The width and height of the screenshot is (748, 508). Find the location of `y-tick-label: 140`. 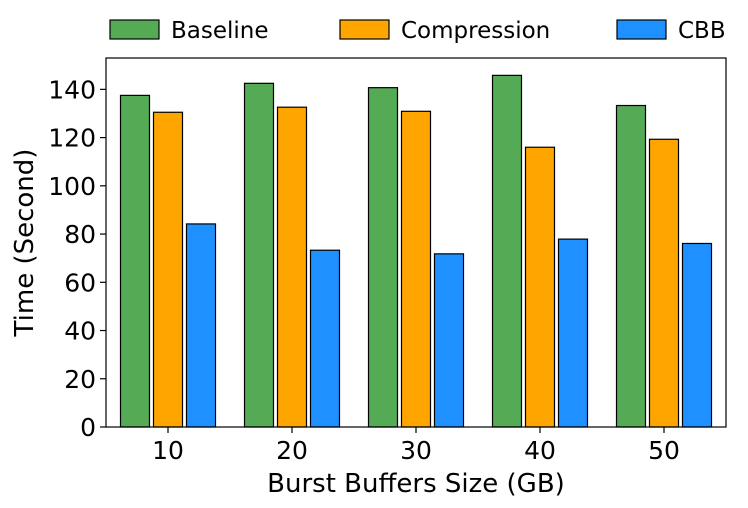

y-tick-label: 140 is located at coordinates (72, 89).